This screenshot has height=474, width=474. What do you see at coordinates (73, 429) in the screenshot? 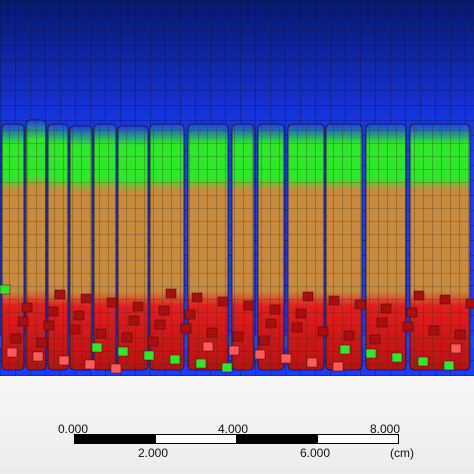
I see `scale-label-0: 0.000` at bounding box center [73, 429].